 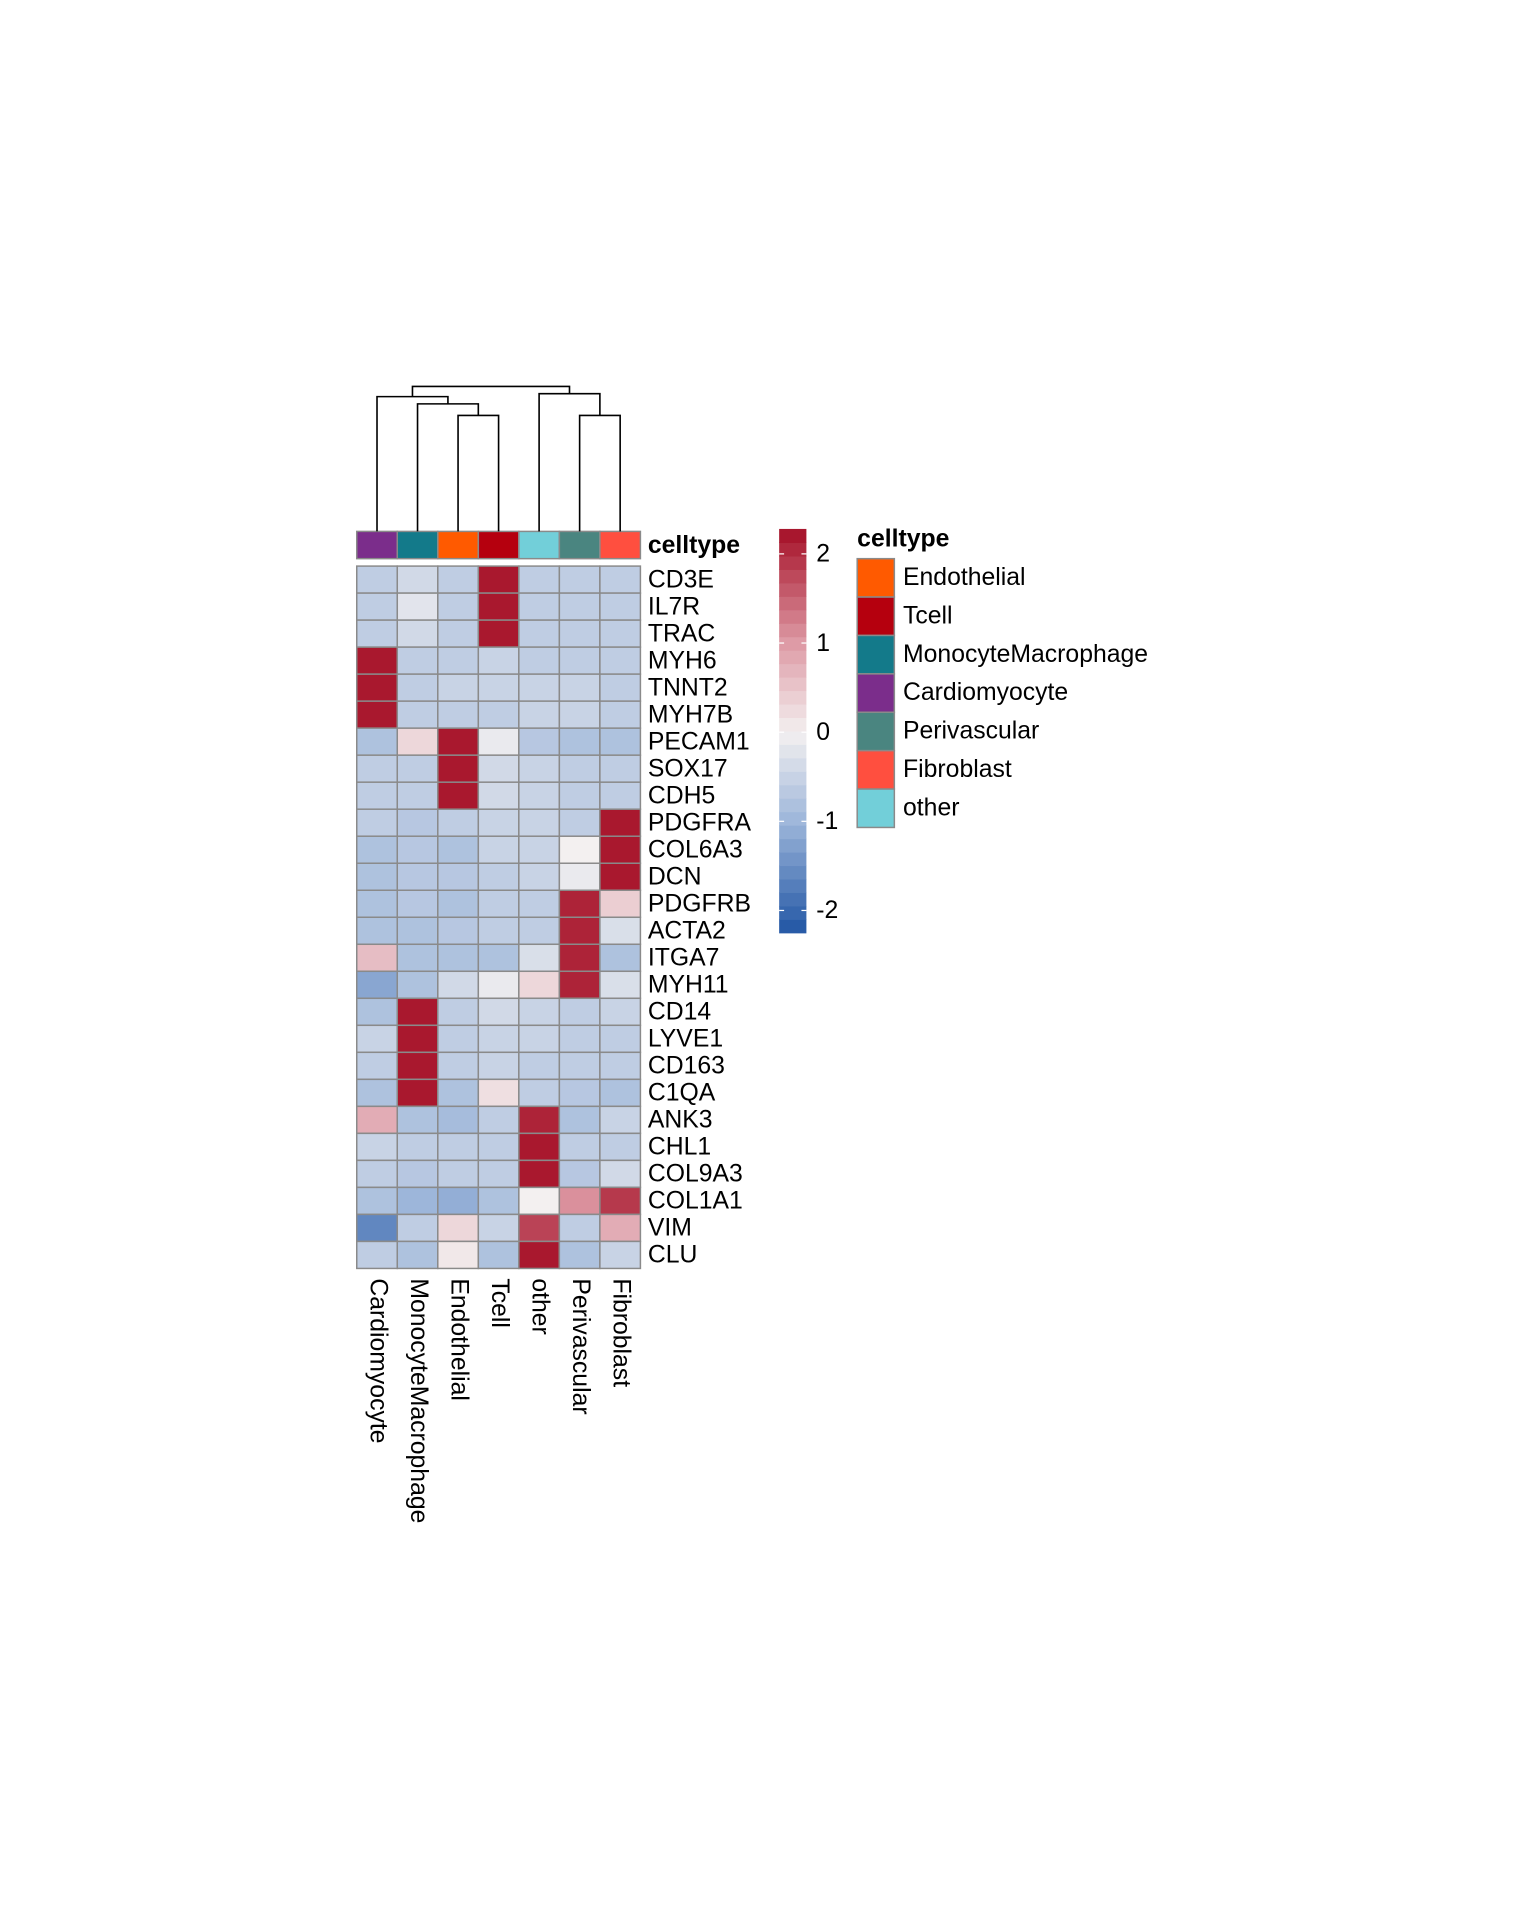 What do you see at coordinates (699, 904) in the screenshot?
I see `row-label: PDGFRB` at bounding box center [699, 904].